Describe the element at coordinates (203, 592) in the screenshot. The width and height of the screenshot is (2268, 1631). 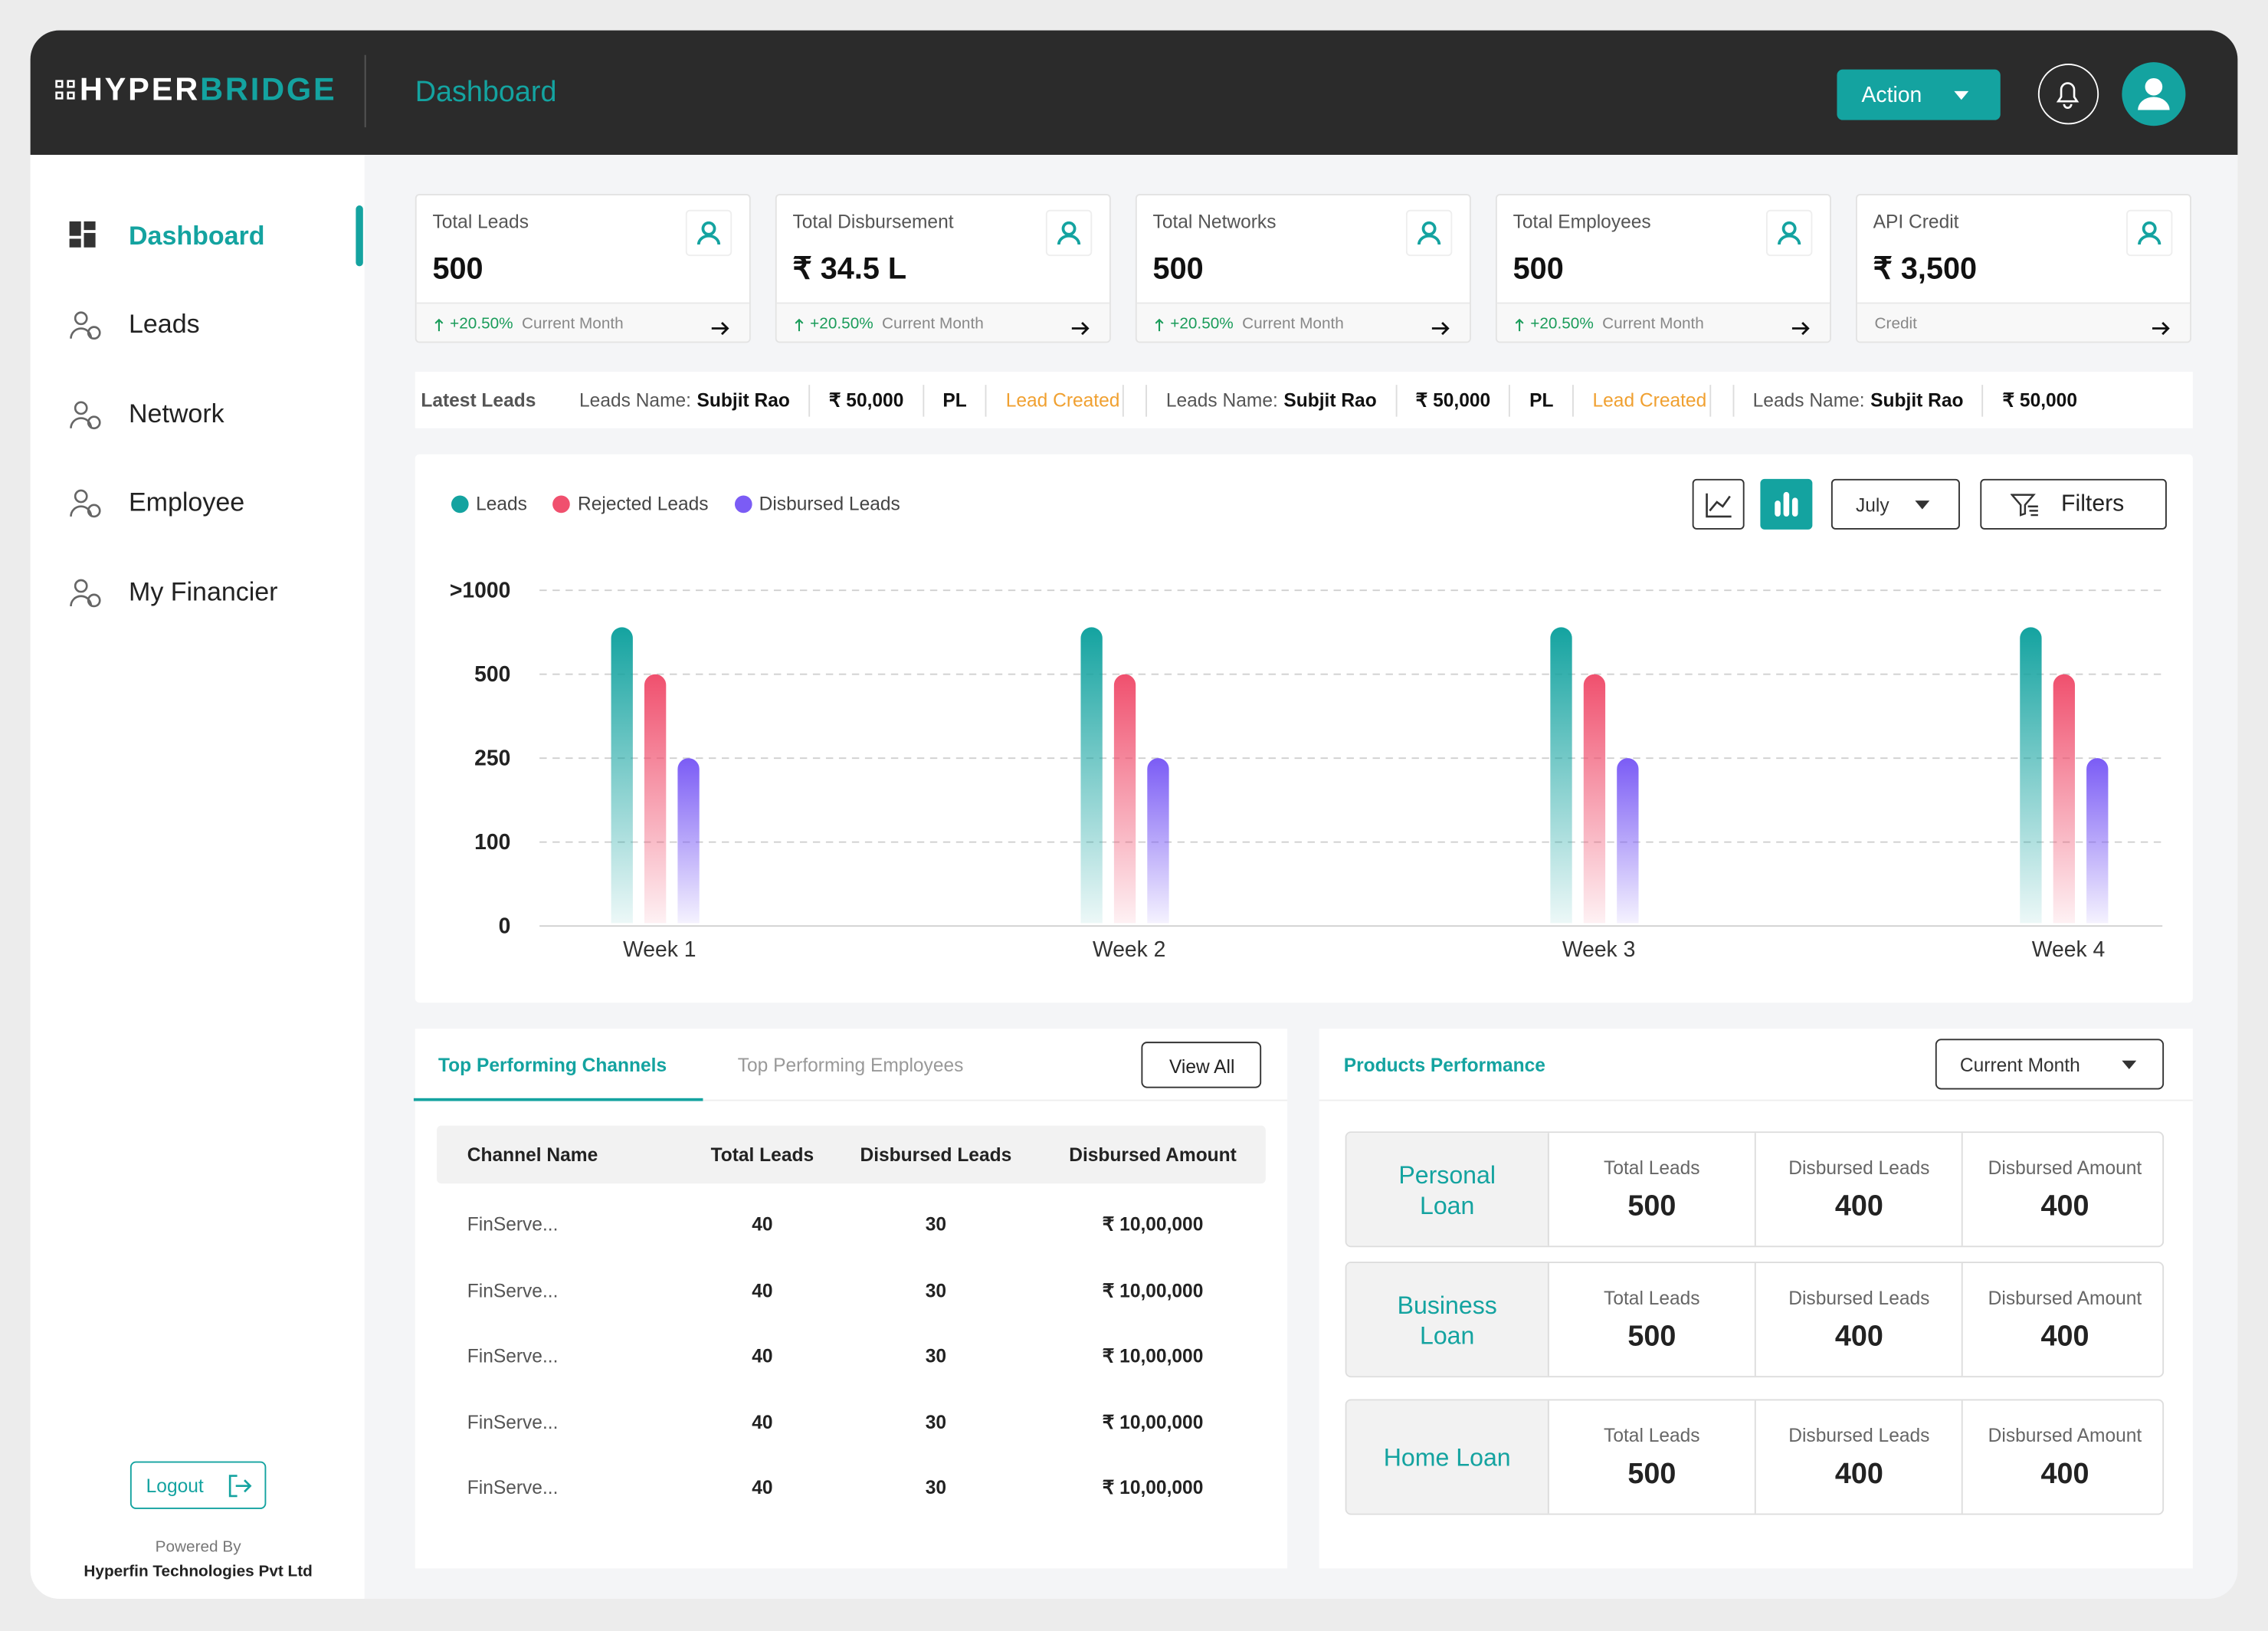
I see `nav-item: My Financier` at that location.